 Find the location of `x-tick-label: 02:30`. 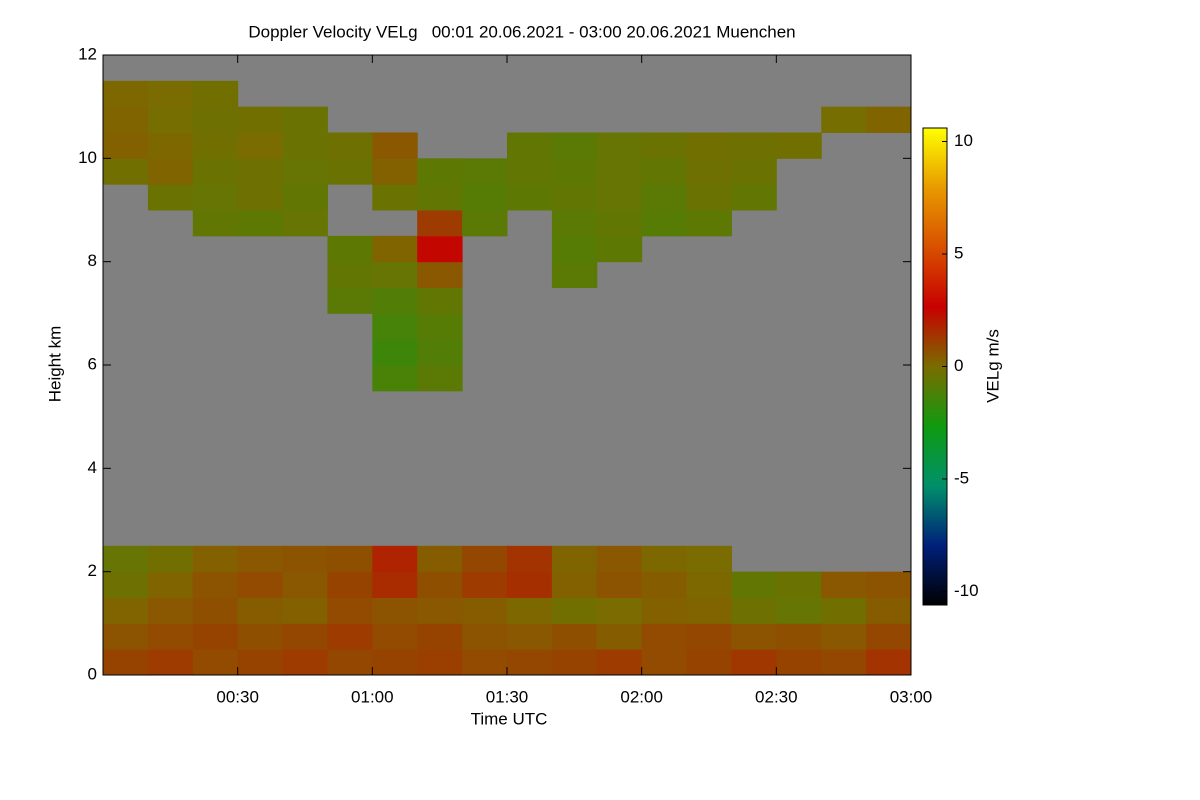

x-tick-label: 02:30 is located at coordinates (776, 696).